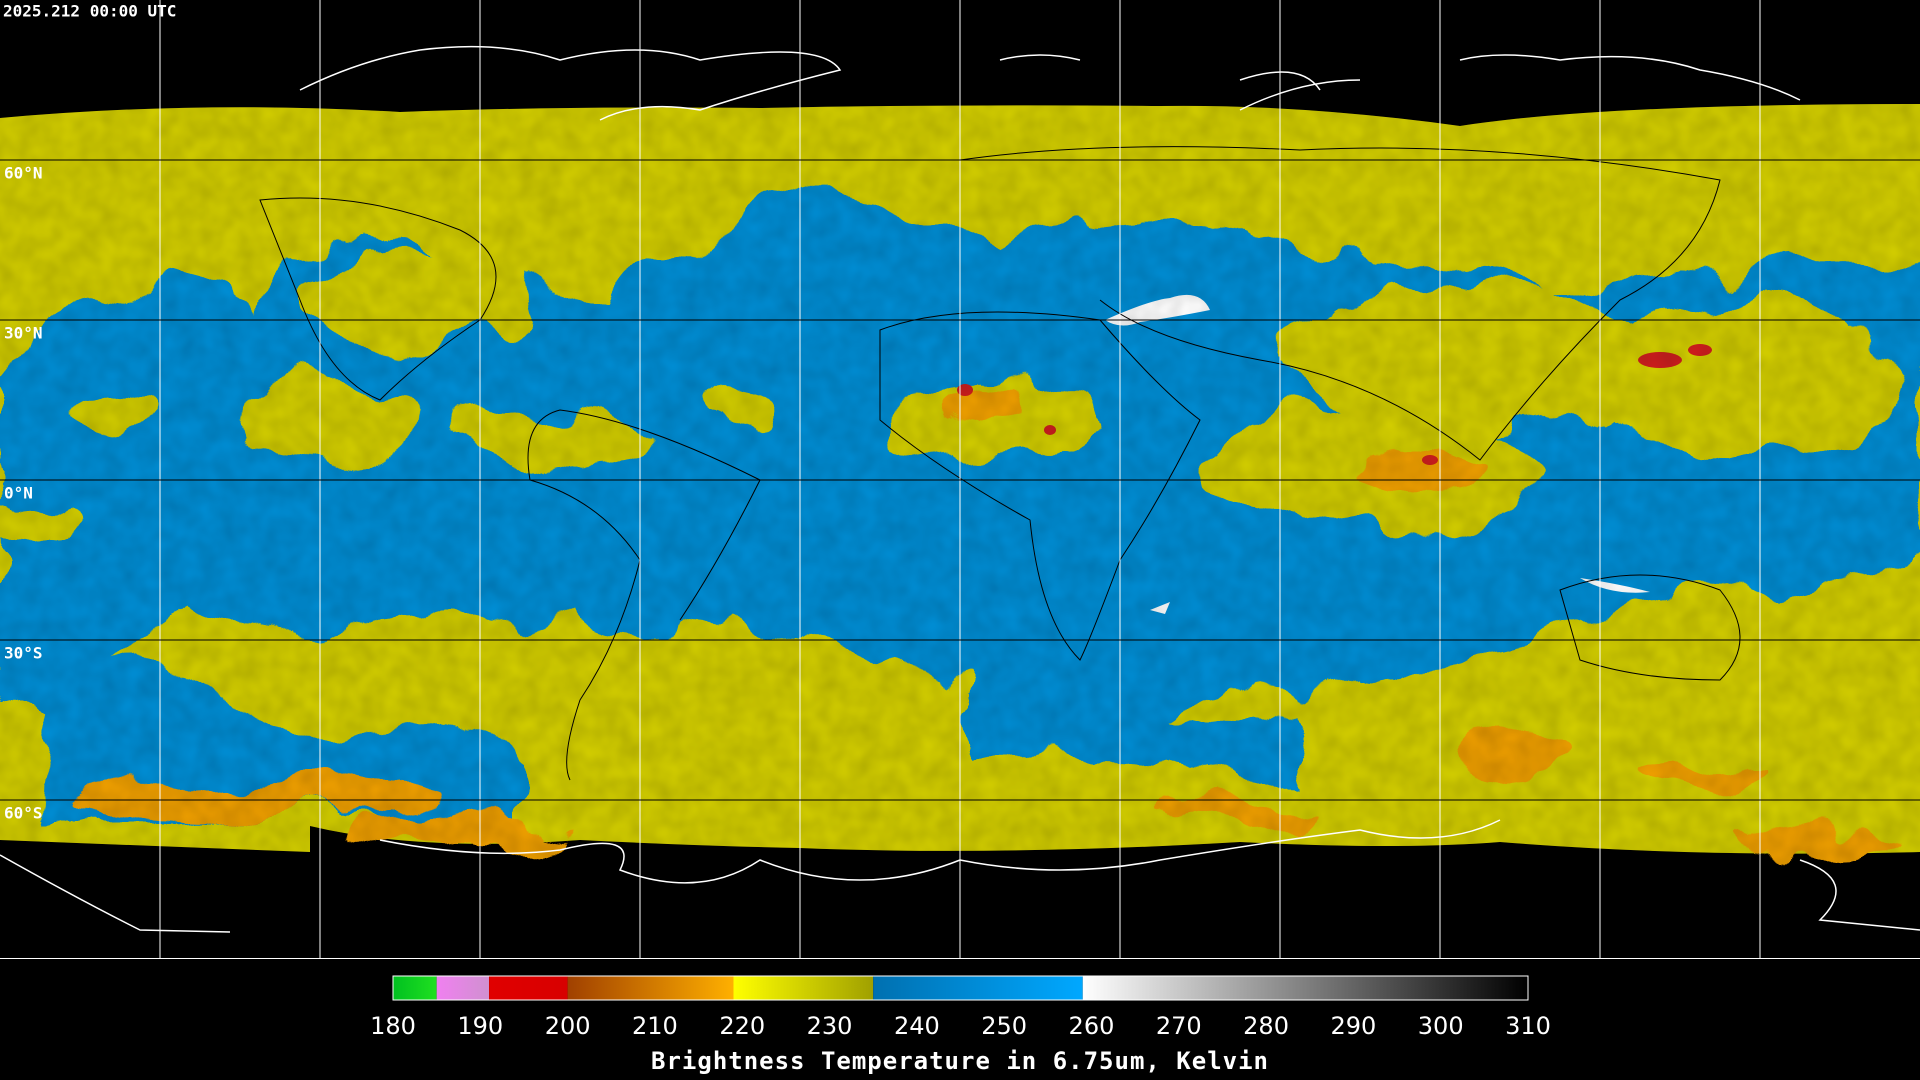 The image size is (1920, 1080). I want to click on colorbar-frame, so click(960, 988).